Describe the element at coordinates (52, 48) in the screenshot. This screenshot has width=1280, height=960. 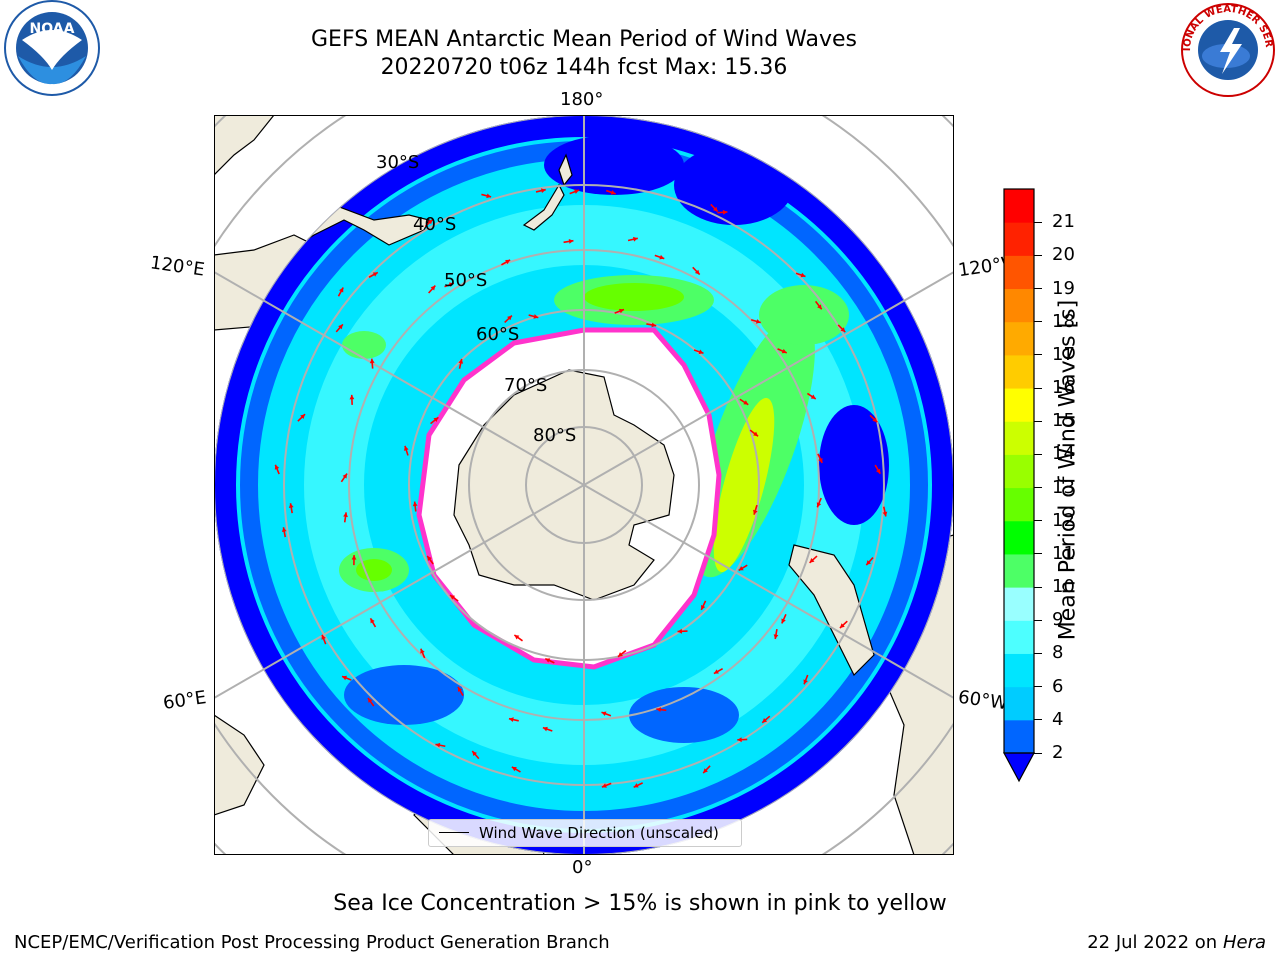
I see `noaa-logo: NOAA` at that location.